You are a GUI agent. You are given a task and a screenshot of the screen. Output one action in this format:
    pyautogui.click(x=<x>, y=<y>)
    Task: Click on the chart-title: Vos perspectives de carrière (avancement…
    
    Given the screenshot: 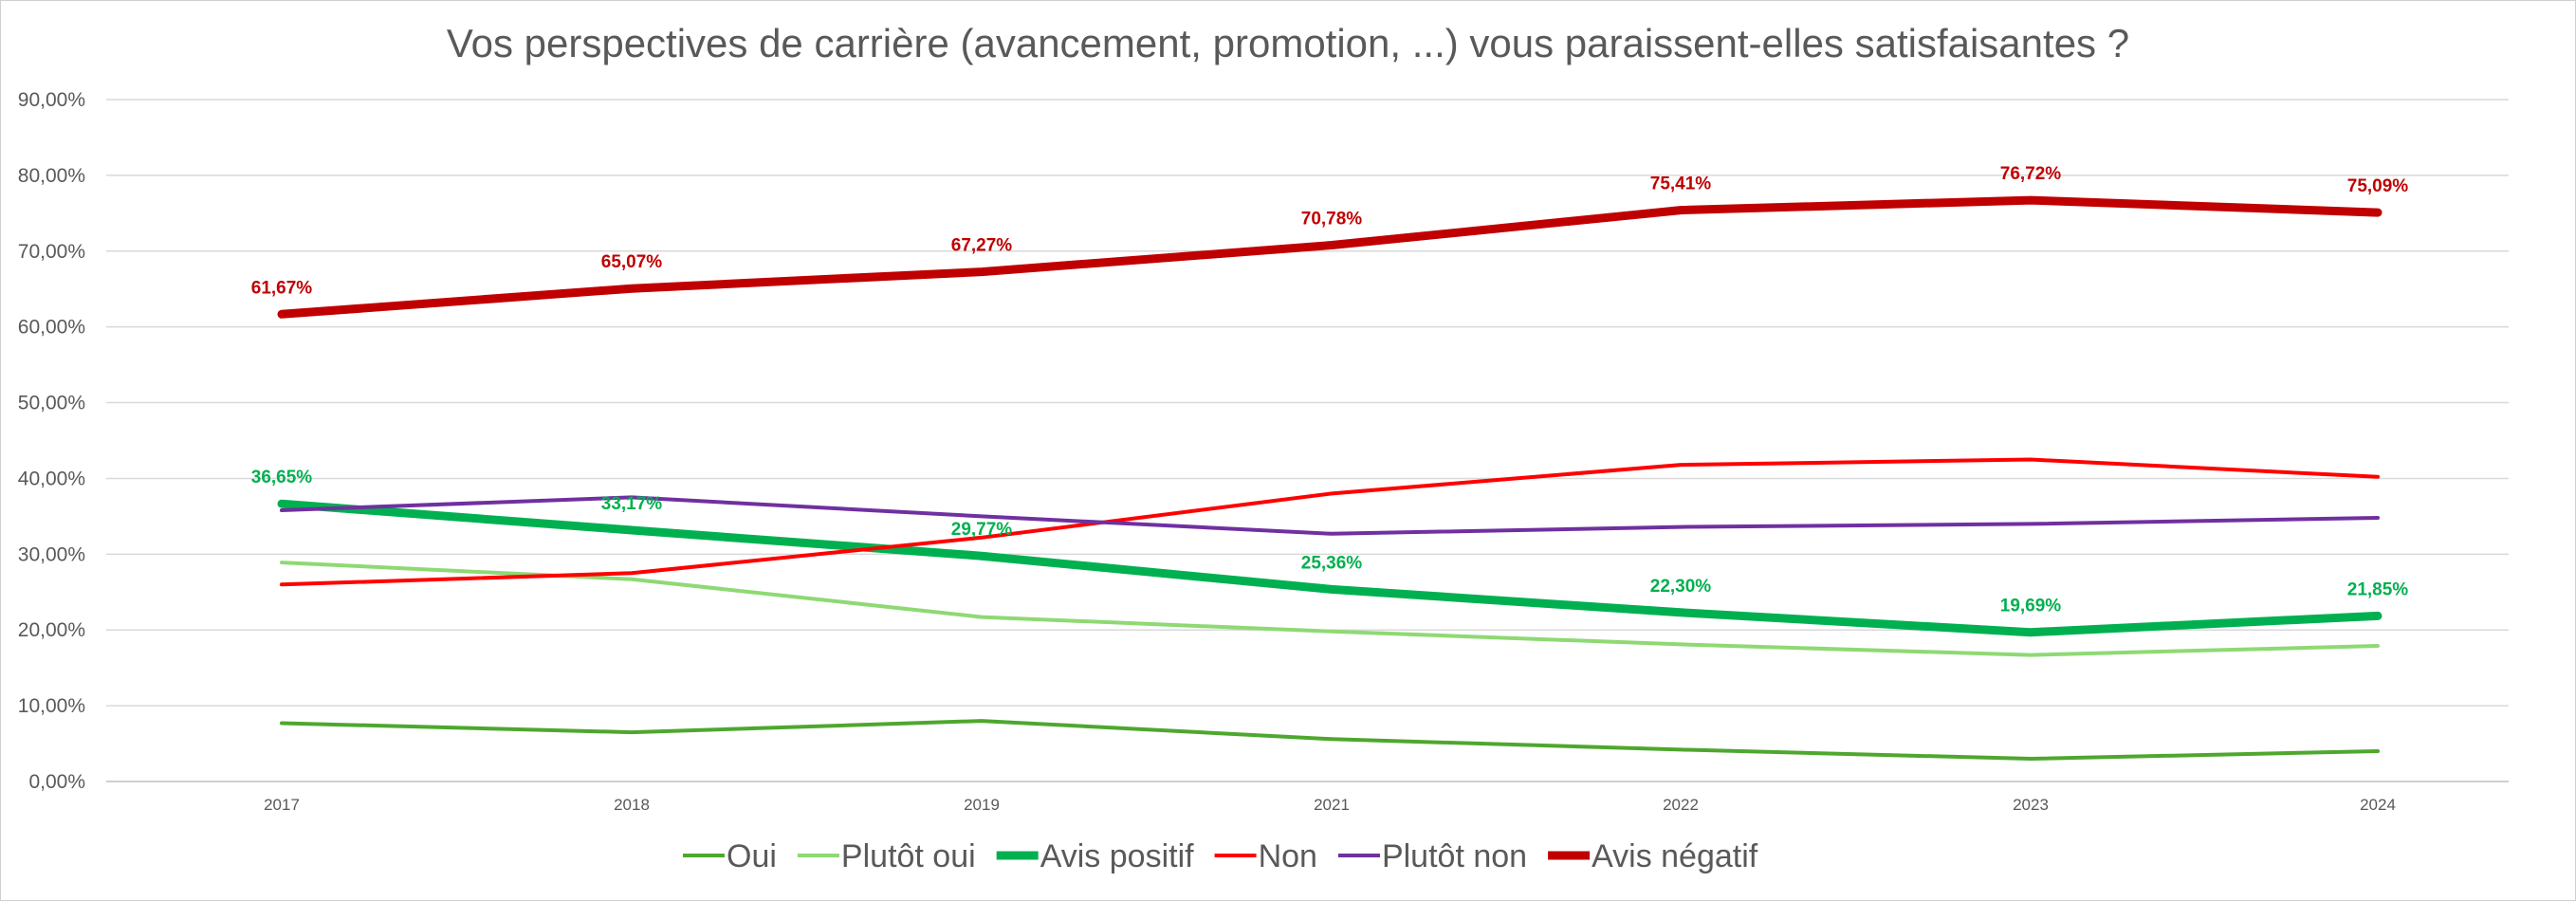 What is the action you would take?
    pyautogui.click(x=1288, y=43)
    